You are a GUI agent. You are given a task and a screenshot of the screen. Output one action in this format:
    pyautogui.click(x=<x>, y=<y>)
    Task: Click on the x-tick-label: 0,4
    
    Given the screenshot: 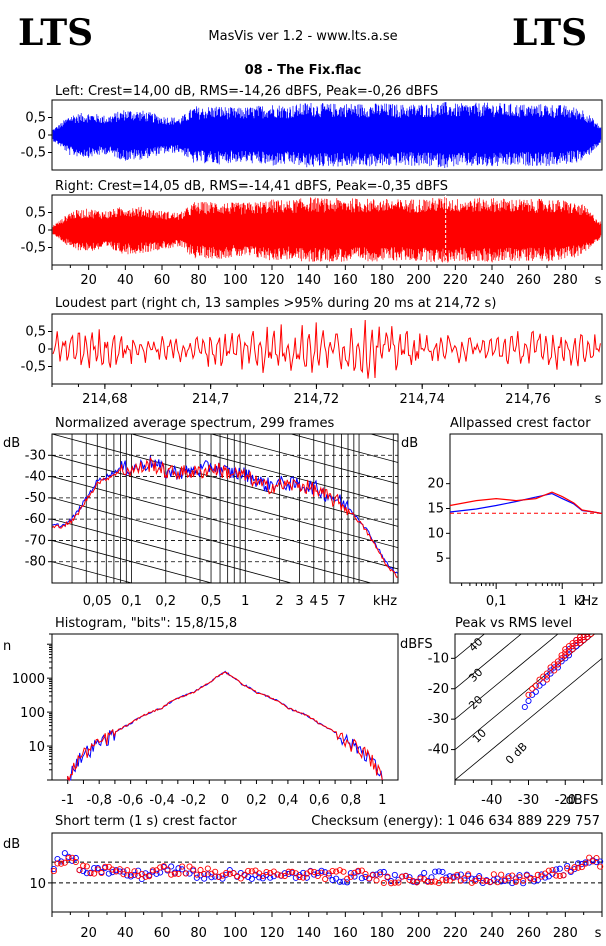 What is the action you would take?
    pyautogui.click(x=288, y=800)
    